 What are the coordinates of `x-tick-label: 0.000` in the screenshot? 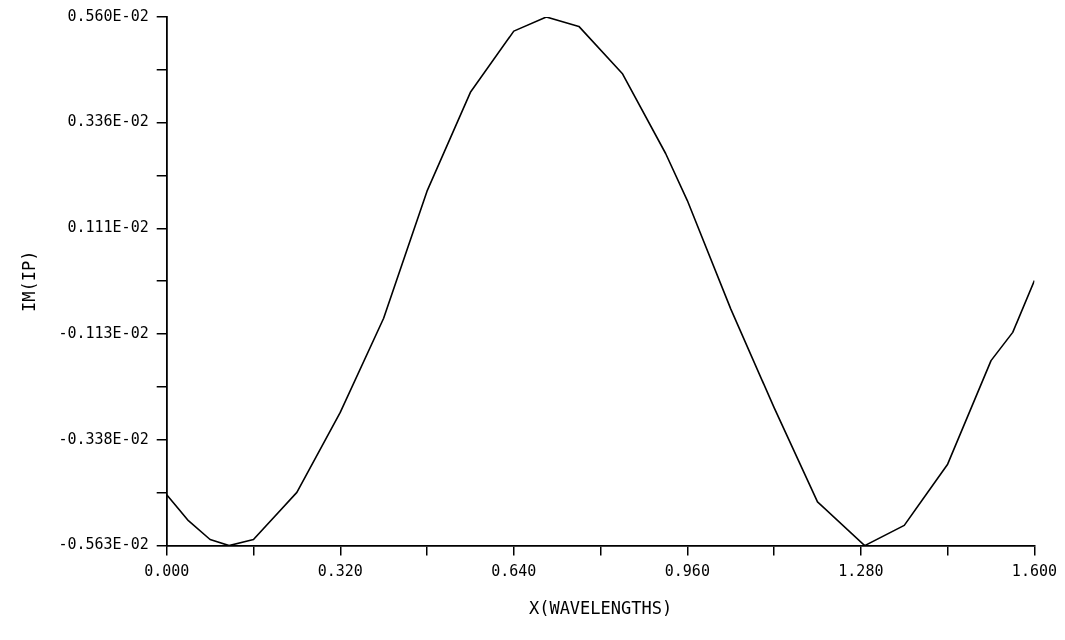 It's located at (167, 571).